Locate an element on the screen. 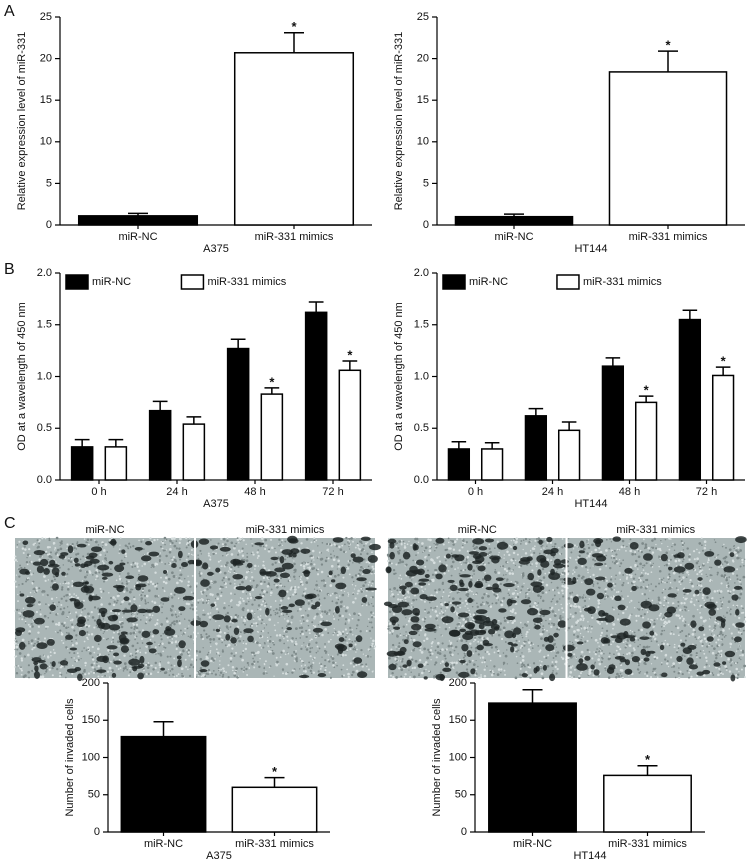  panel-label: C is located at coordinates (10, 523).